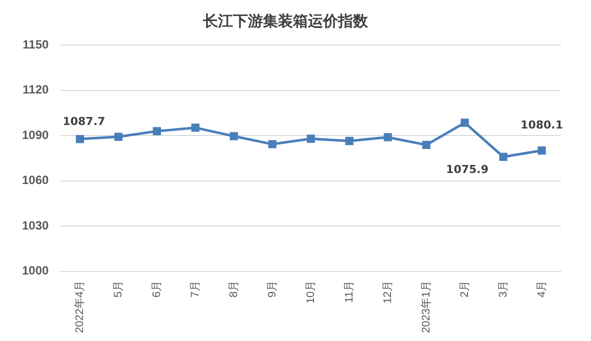 This screenshot has width=591, height=341. Describe the element at coordinates (349, 291) in the screenshot. I see `x-tick-label: 11月` at that location.